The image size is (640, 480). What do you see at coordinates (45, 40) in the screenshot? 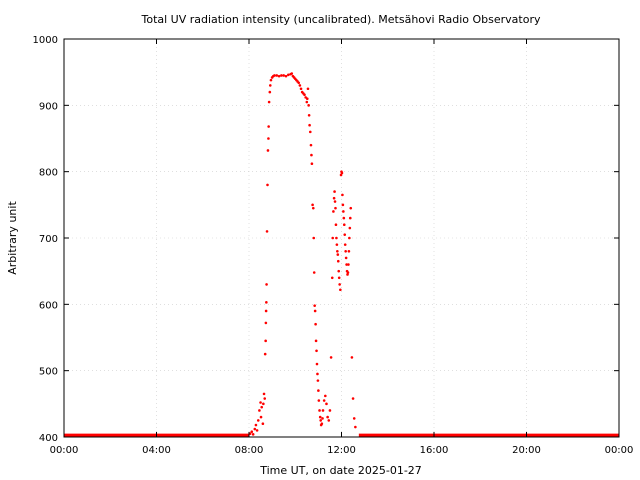
I see `y-tick-label: 1000` at bounding box center [45, 40].